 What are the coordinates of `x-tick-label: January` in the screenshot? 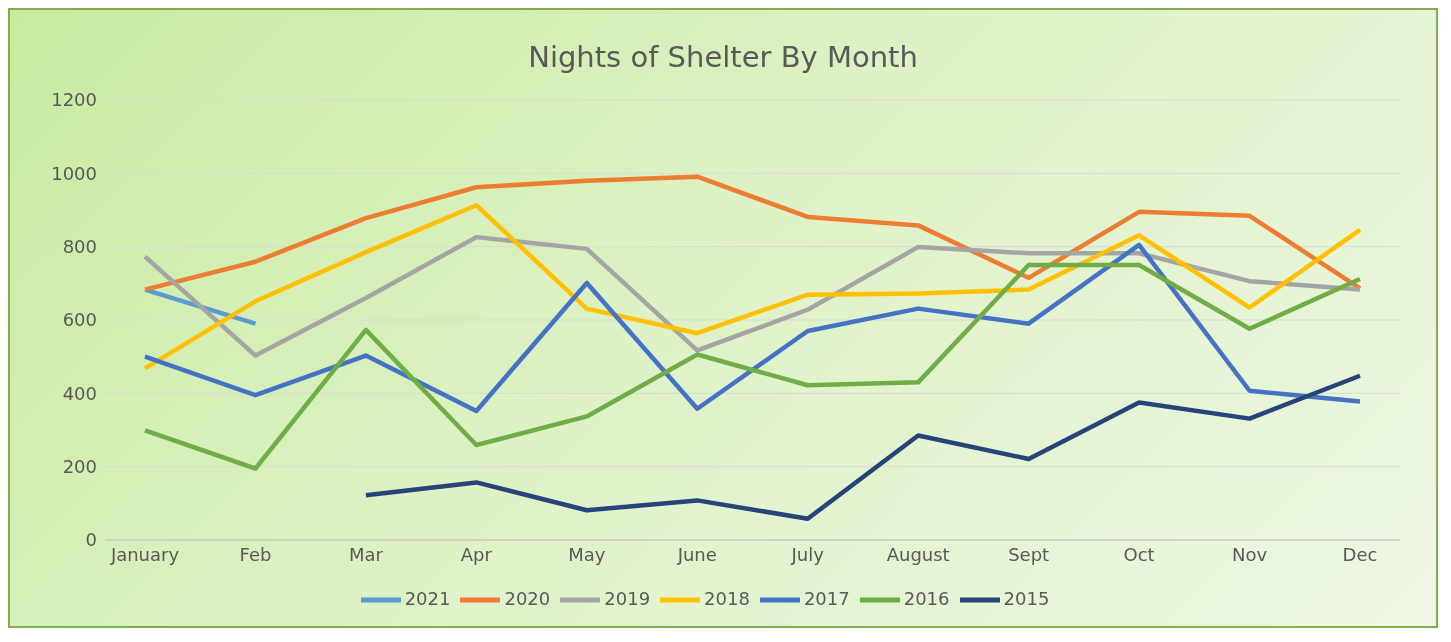 It's located at (144, 554).